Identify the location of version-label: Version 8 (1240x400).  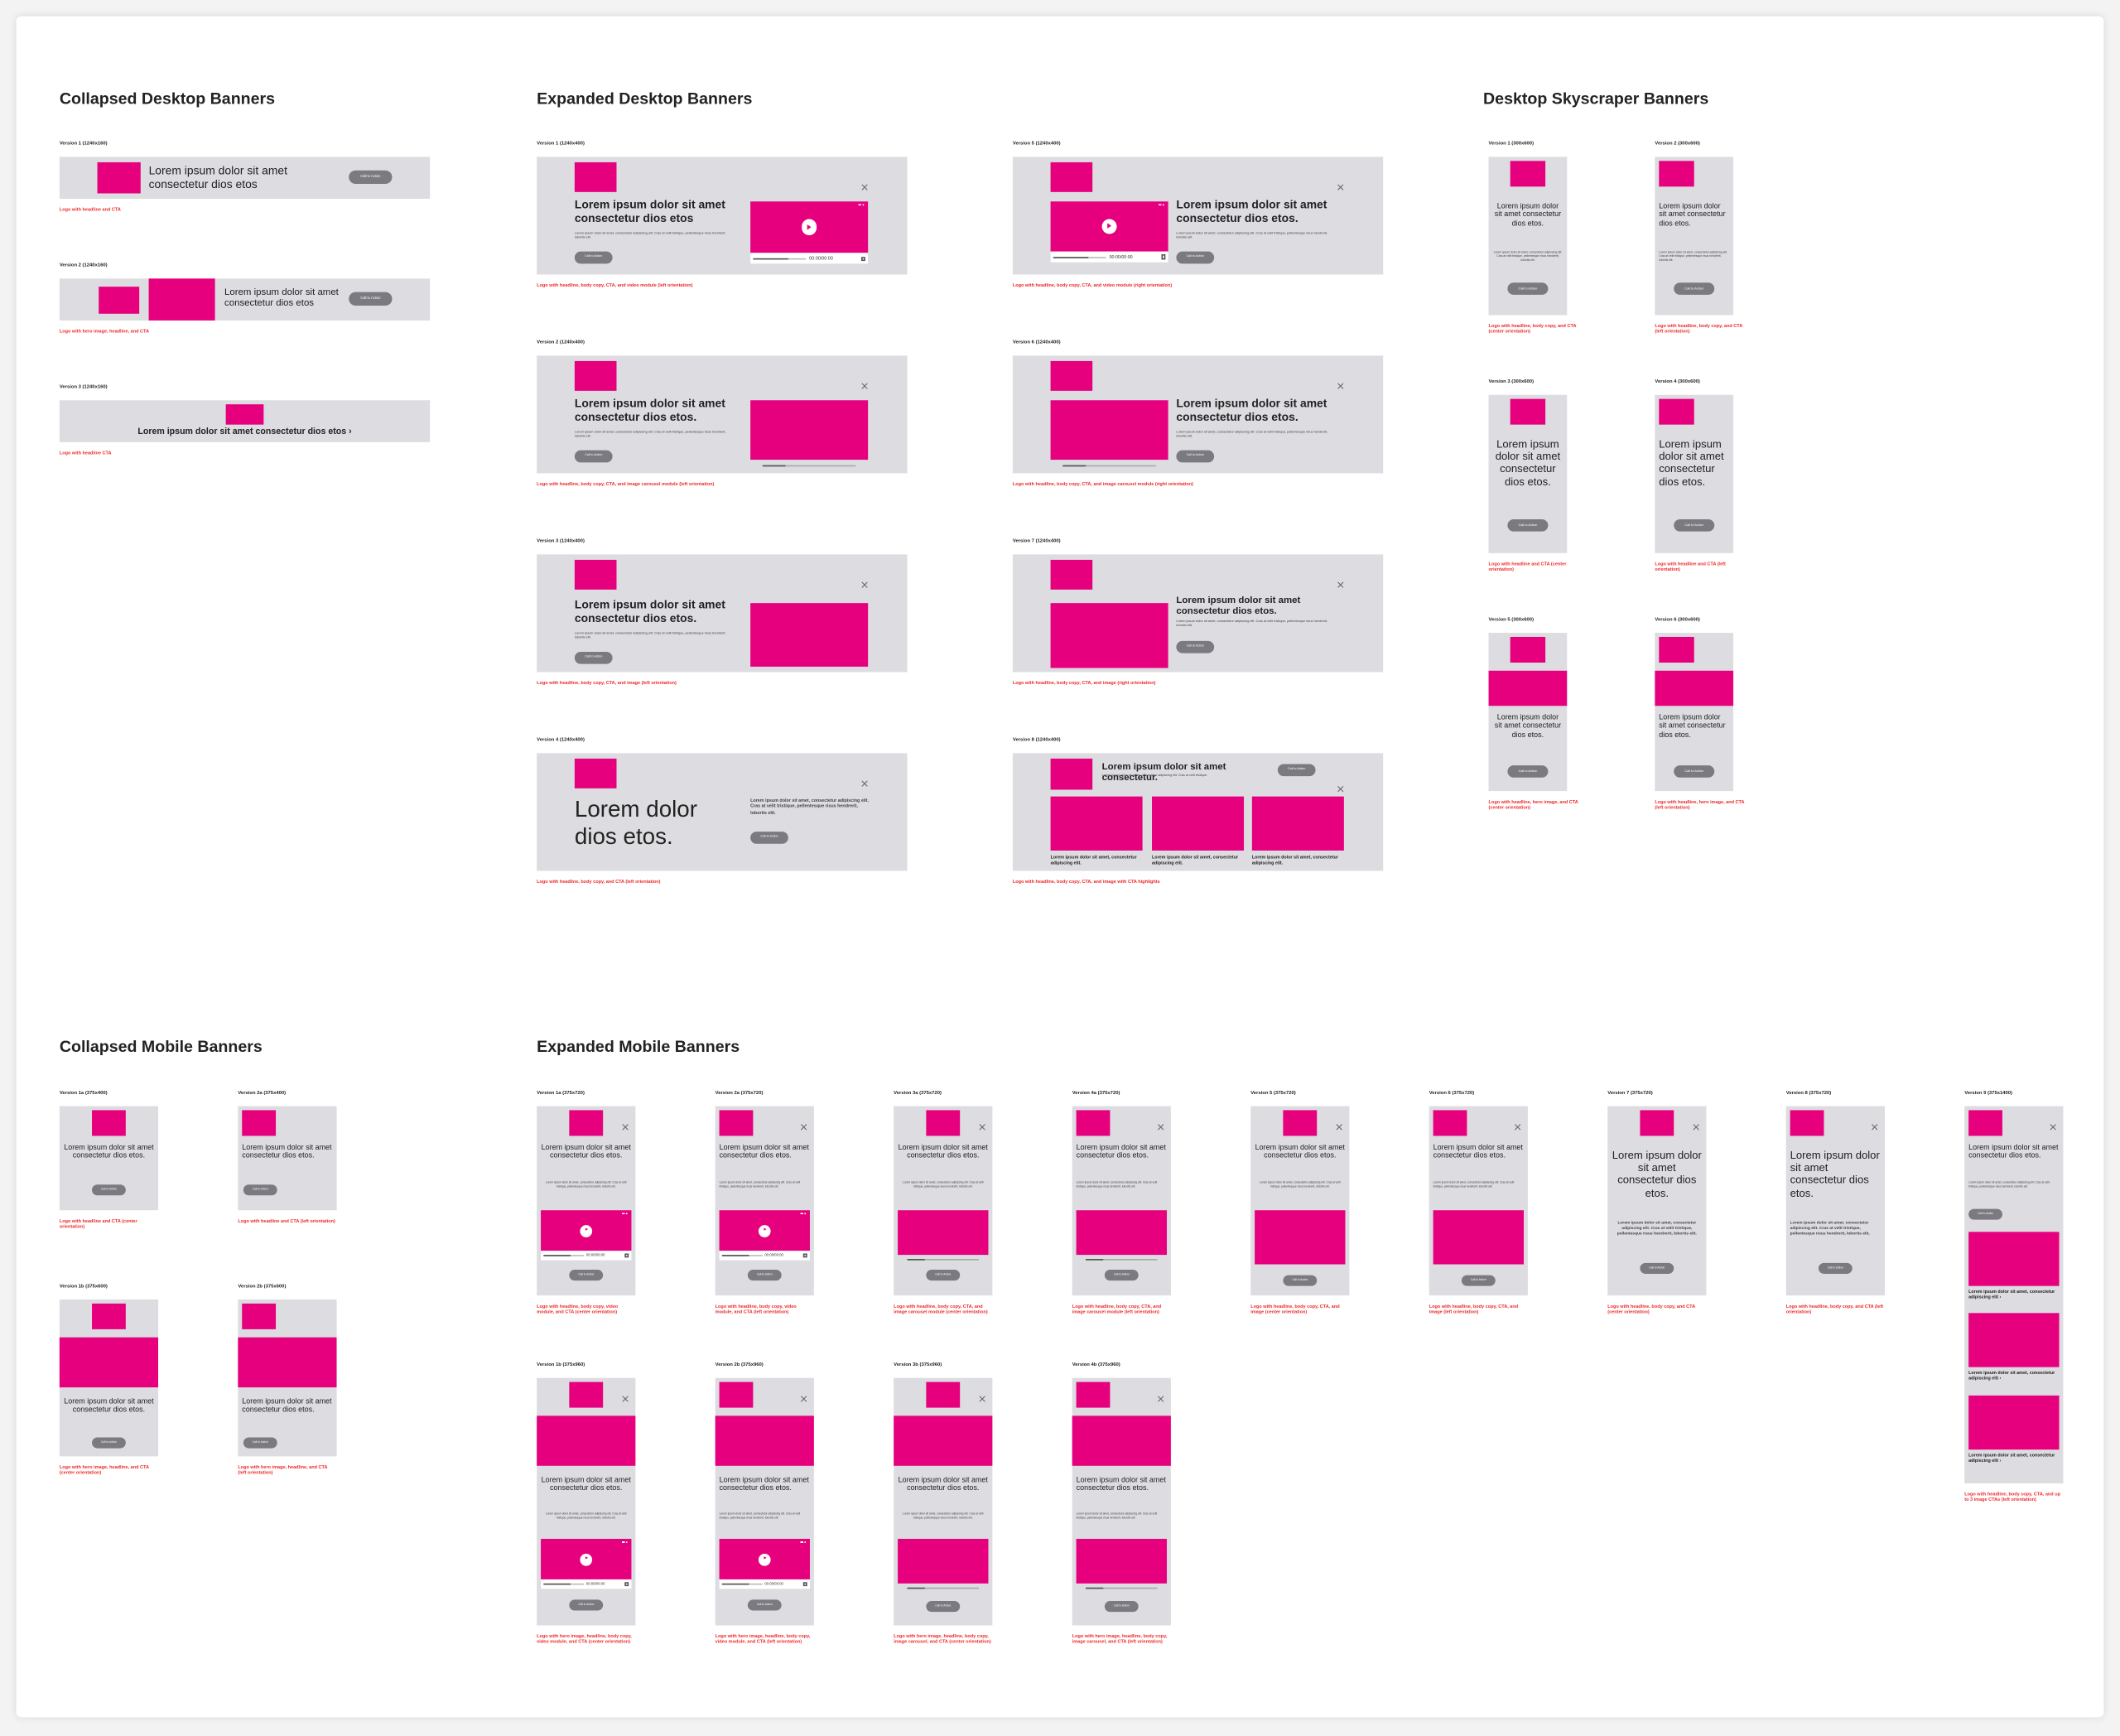
(1036, 740).